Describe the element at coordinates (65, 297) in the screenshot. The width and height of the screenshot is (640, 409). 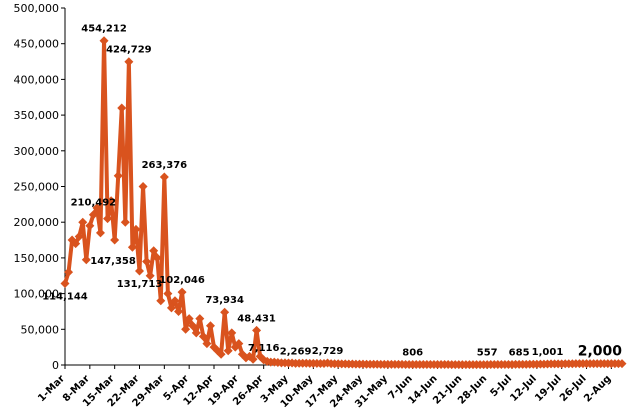
I see `data-label: 114,144` at that location.